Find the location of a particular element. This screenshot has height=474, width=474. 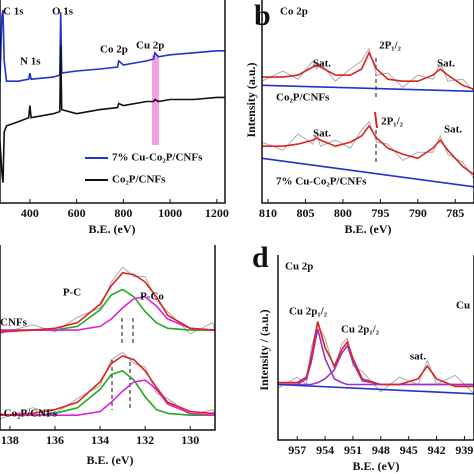

annotation: Co₂P/CNFs is located at coordinates (303, 98).